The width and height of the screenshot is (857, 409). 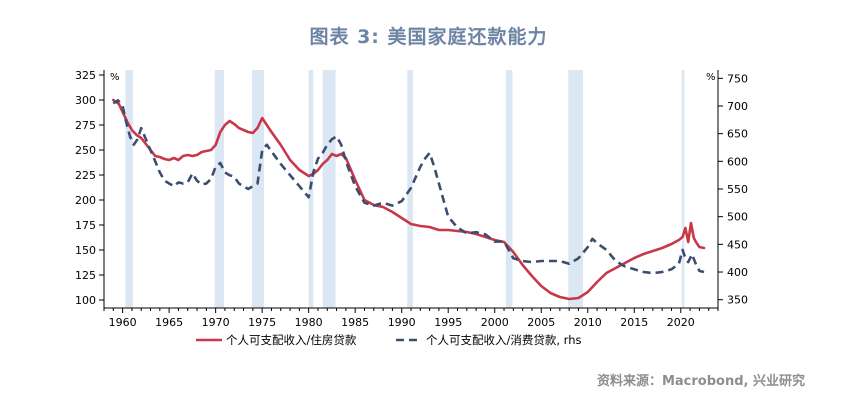 What do you see at coordinates (123, 322) in the screenshot?
I see `x-tick-label-1960: 1960` at bounding box center [123, 322].